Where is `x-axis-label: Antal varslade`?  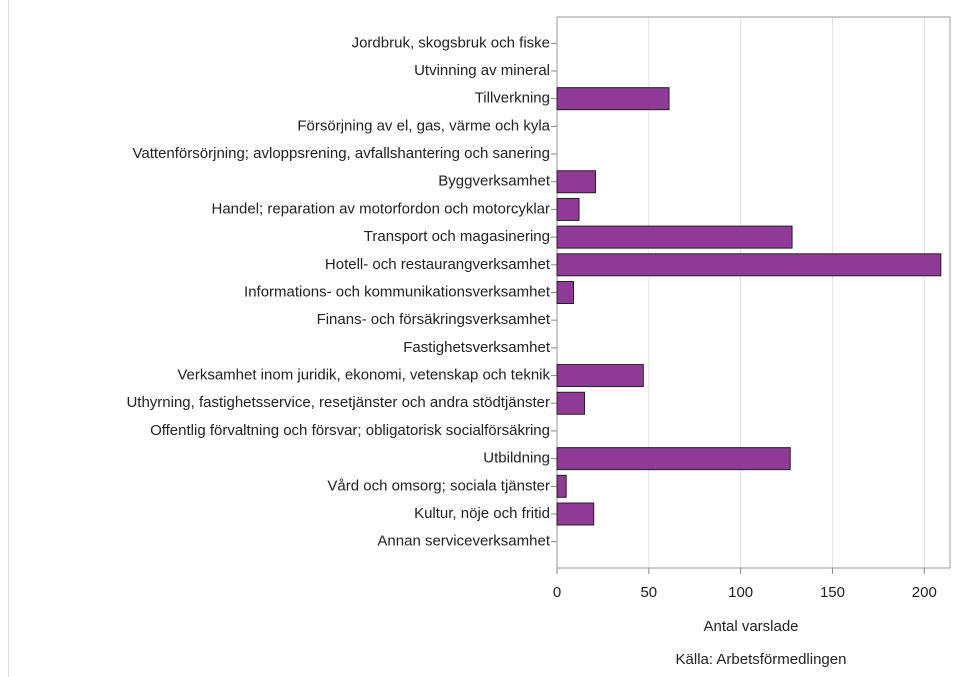
x-axis-label: Antal varslade is located at coordinates (750, 626).